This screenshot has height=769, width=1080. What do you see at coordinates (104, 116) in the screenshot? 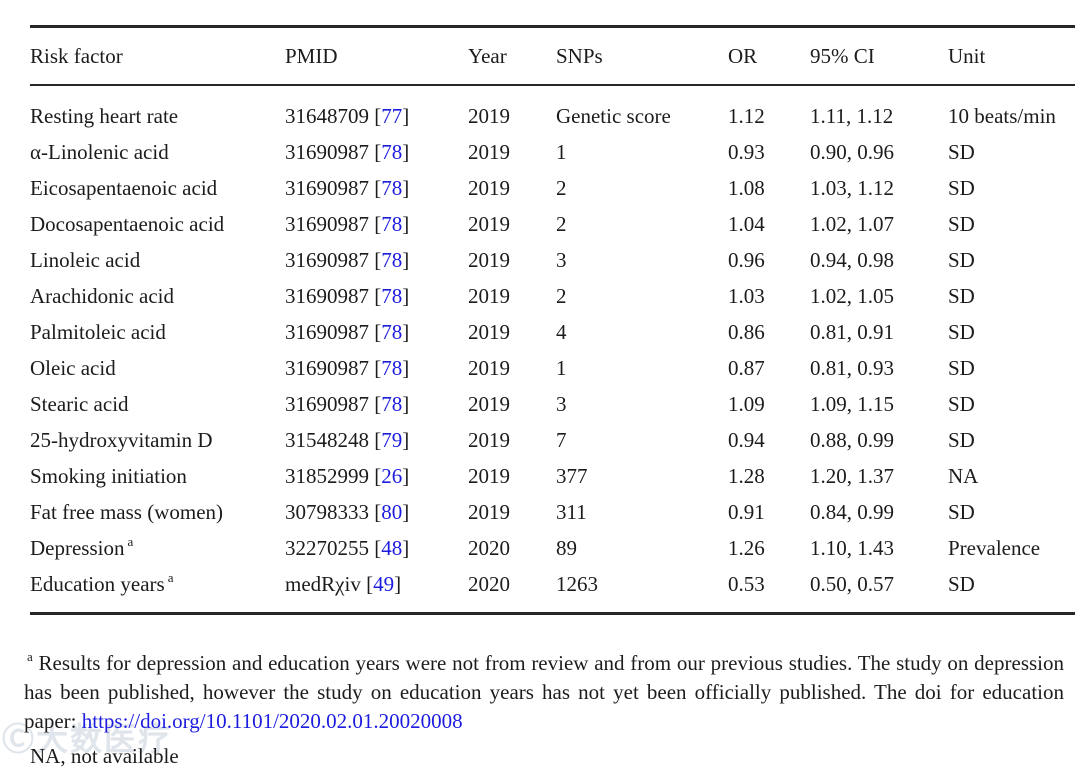
I see `cell-risk-factor: Resting heart rate` at bounding box center [104, 116].